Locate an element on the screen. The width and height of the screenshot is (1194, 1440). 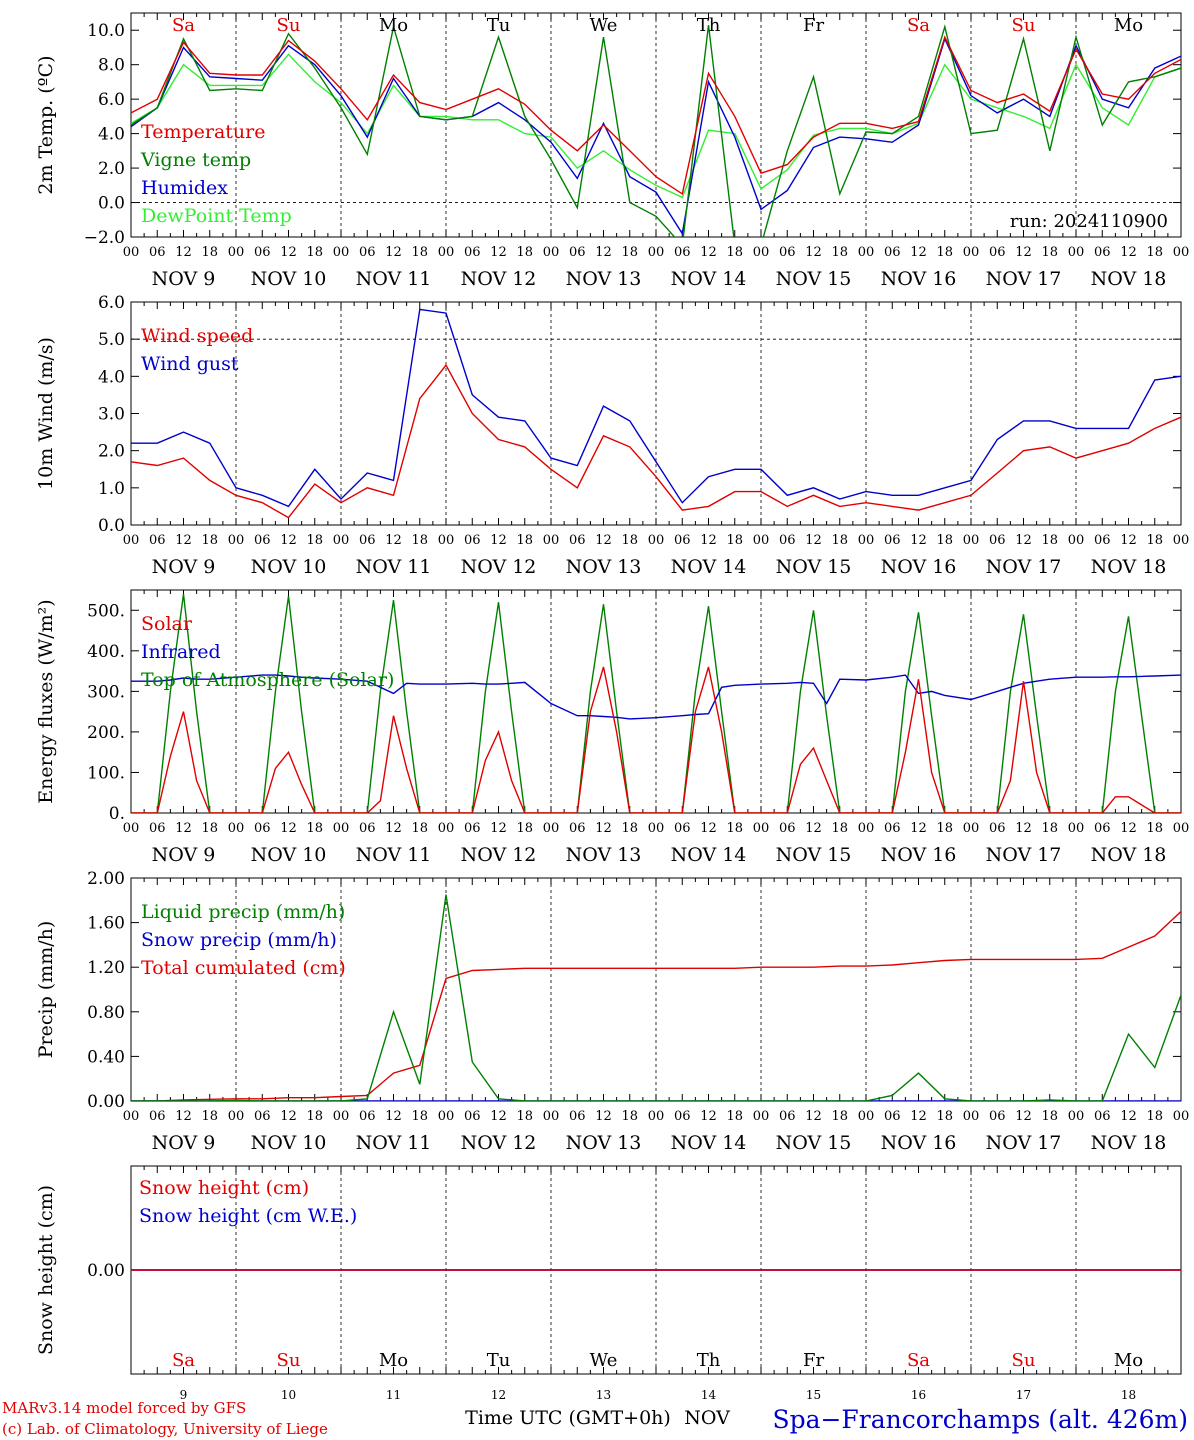
legend-entry: Temperature is located at coordinates (203, 132).